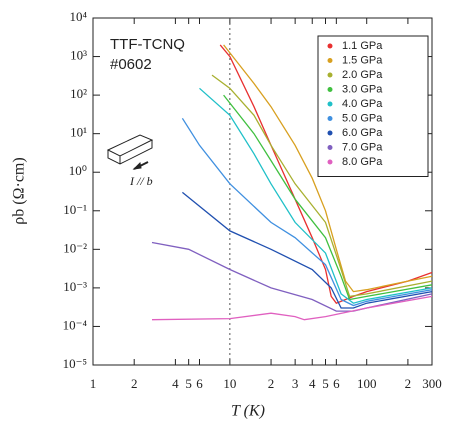 The width and height of the screenshot is (473, 443). What do you see at coordinates (78, 93) in the screenshot?
I see `y-tick-label: 10²` at bounding box center [78, 93].